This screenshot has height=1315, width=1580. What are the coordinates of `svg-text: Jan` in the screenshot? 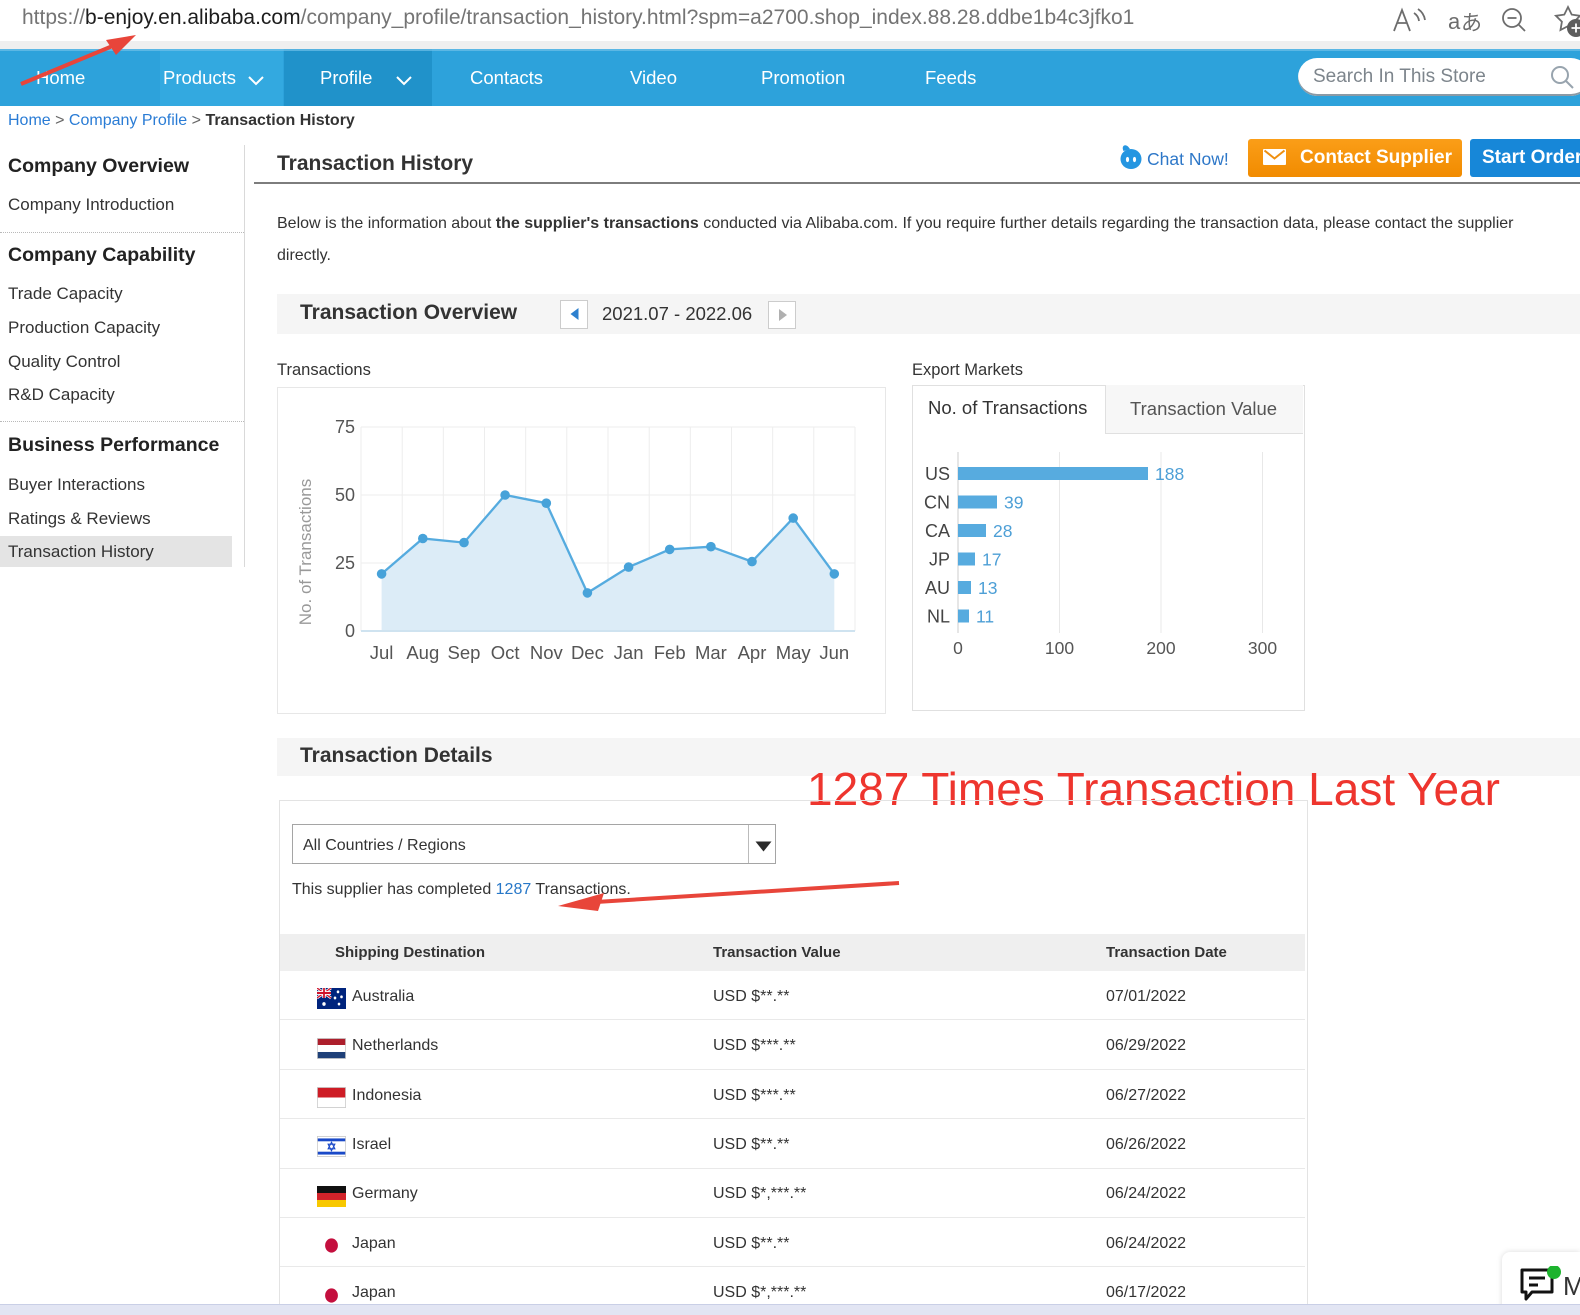 It's located at (629, 652).